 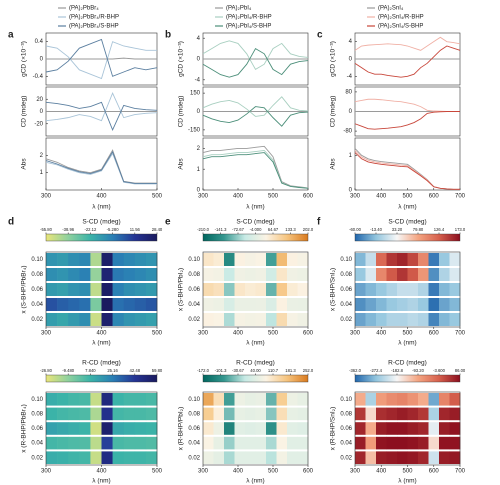 What do you see at coordinates (38, 77) in the screenshot?
I see `y-tick-label: -0.4` at bounding box center [38, 77].